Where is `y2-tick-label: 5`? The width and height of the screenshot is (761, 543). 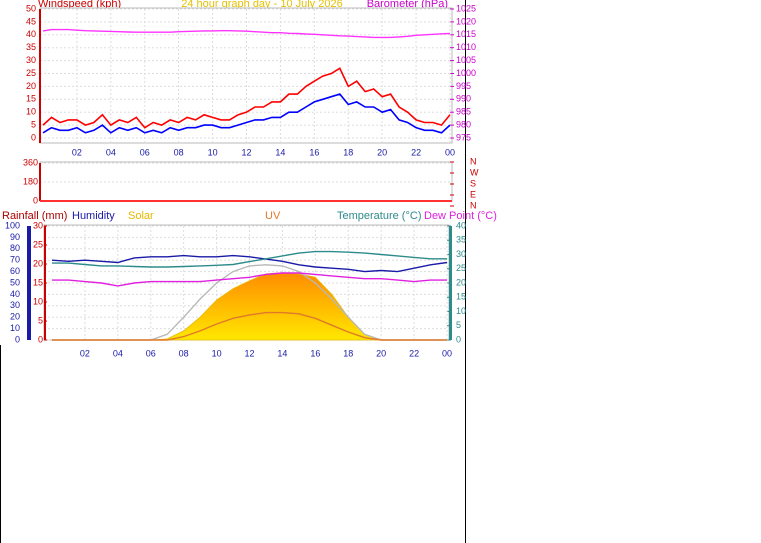 y2-tick-label: 5 is located at coordinates (458, 325).